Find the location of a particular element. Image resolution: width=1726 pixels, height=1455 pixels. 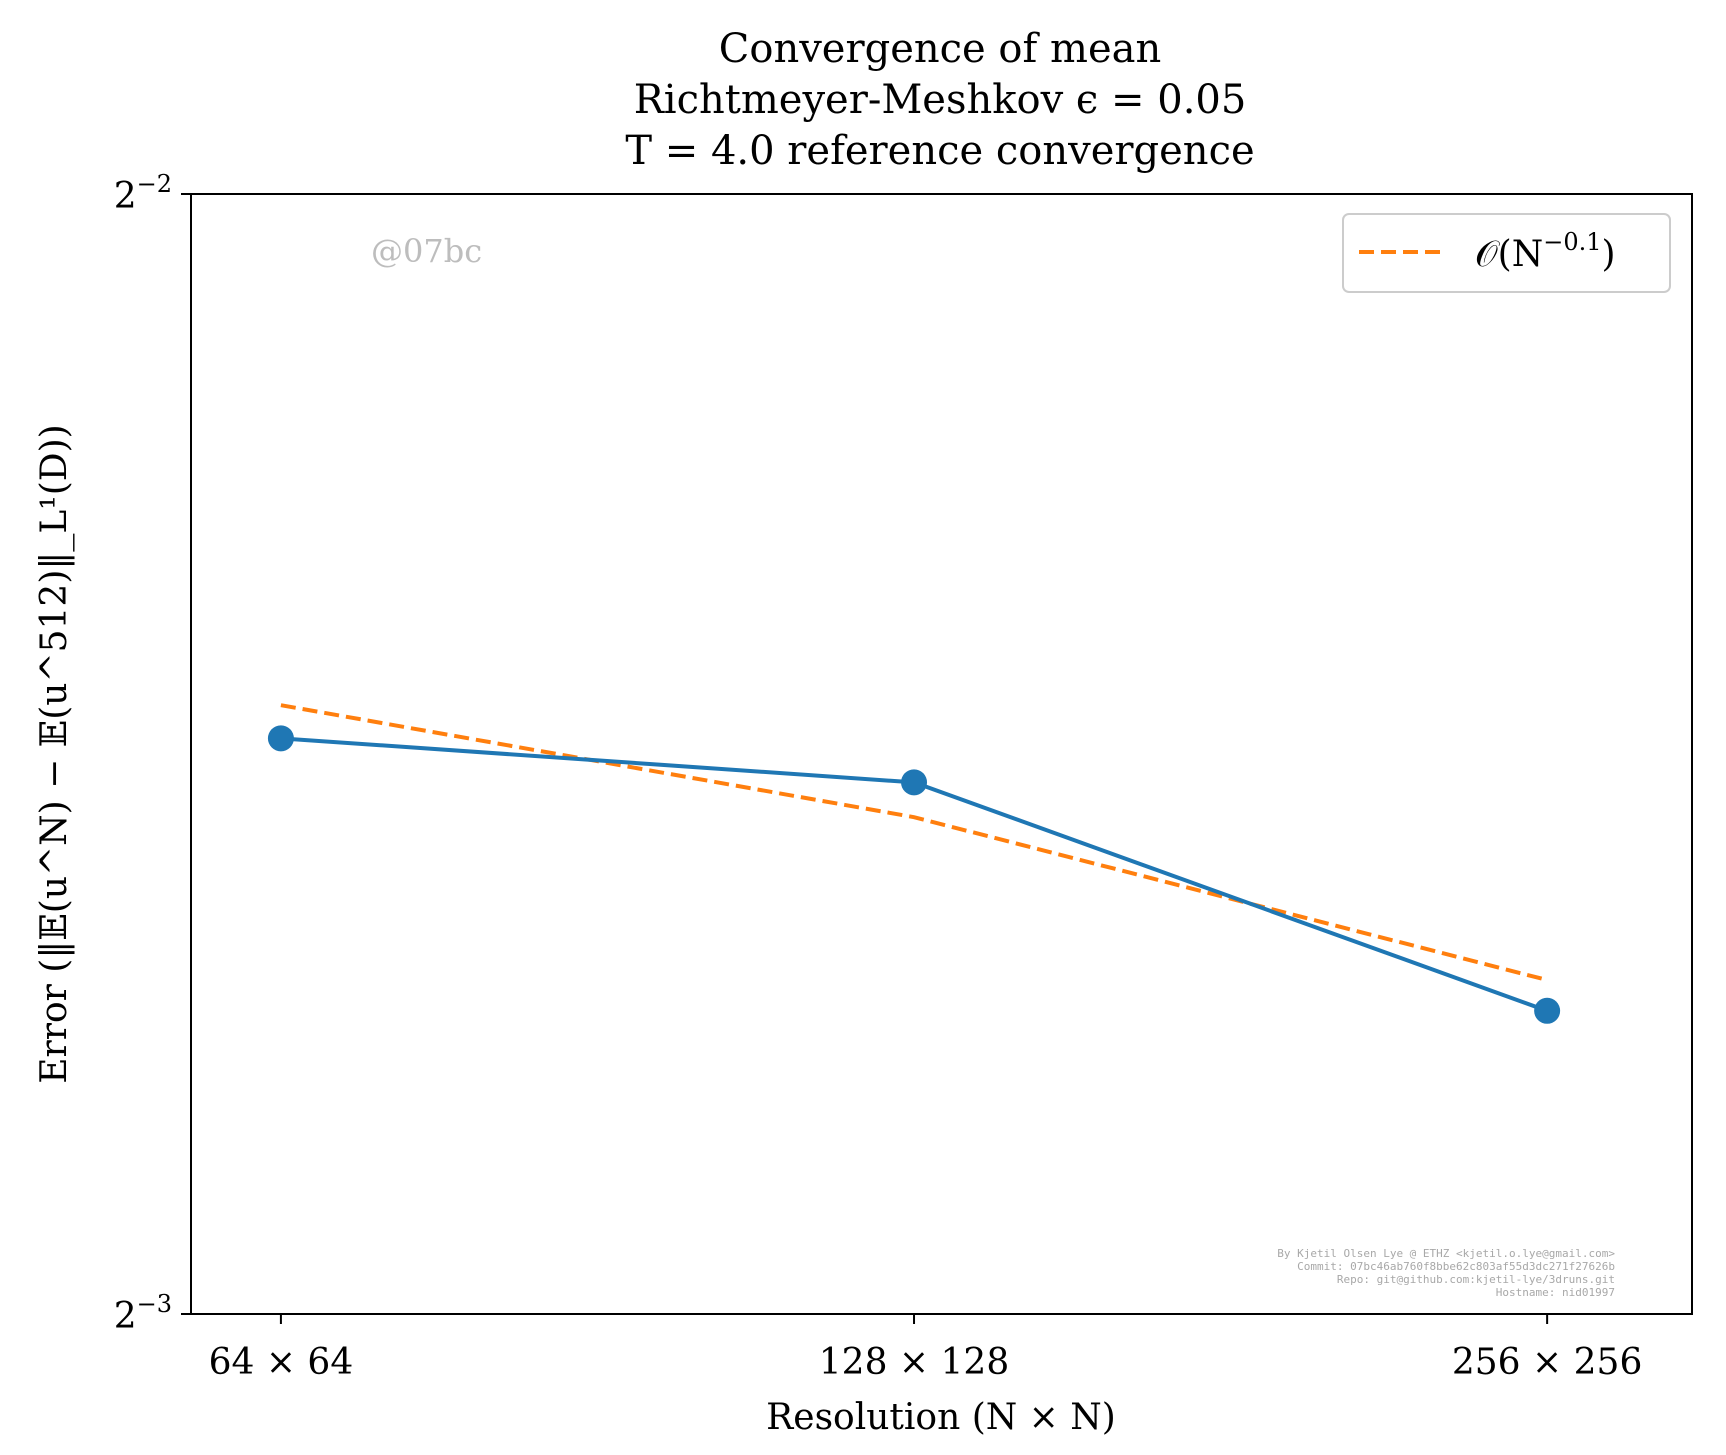

legend-label-reference: 𝒪(N−0.1) is located at coordinates (1545, 251).